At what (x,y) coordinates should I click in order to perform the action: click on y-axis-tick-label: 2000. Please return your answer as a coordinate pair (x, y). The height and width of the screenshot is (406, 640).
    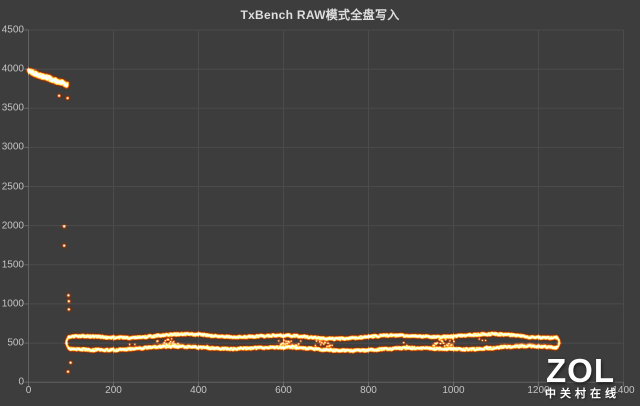
    Looking at the image, I should click on (12, 226).